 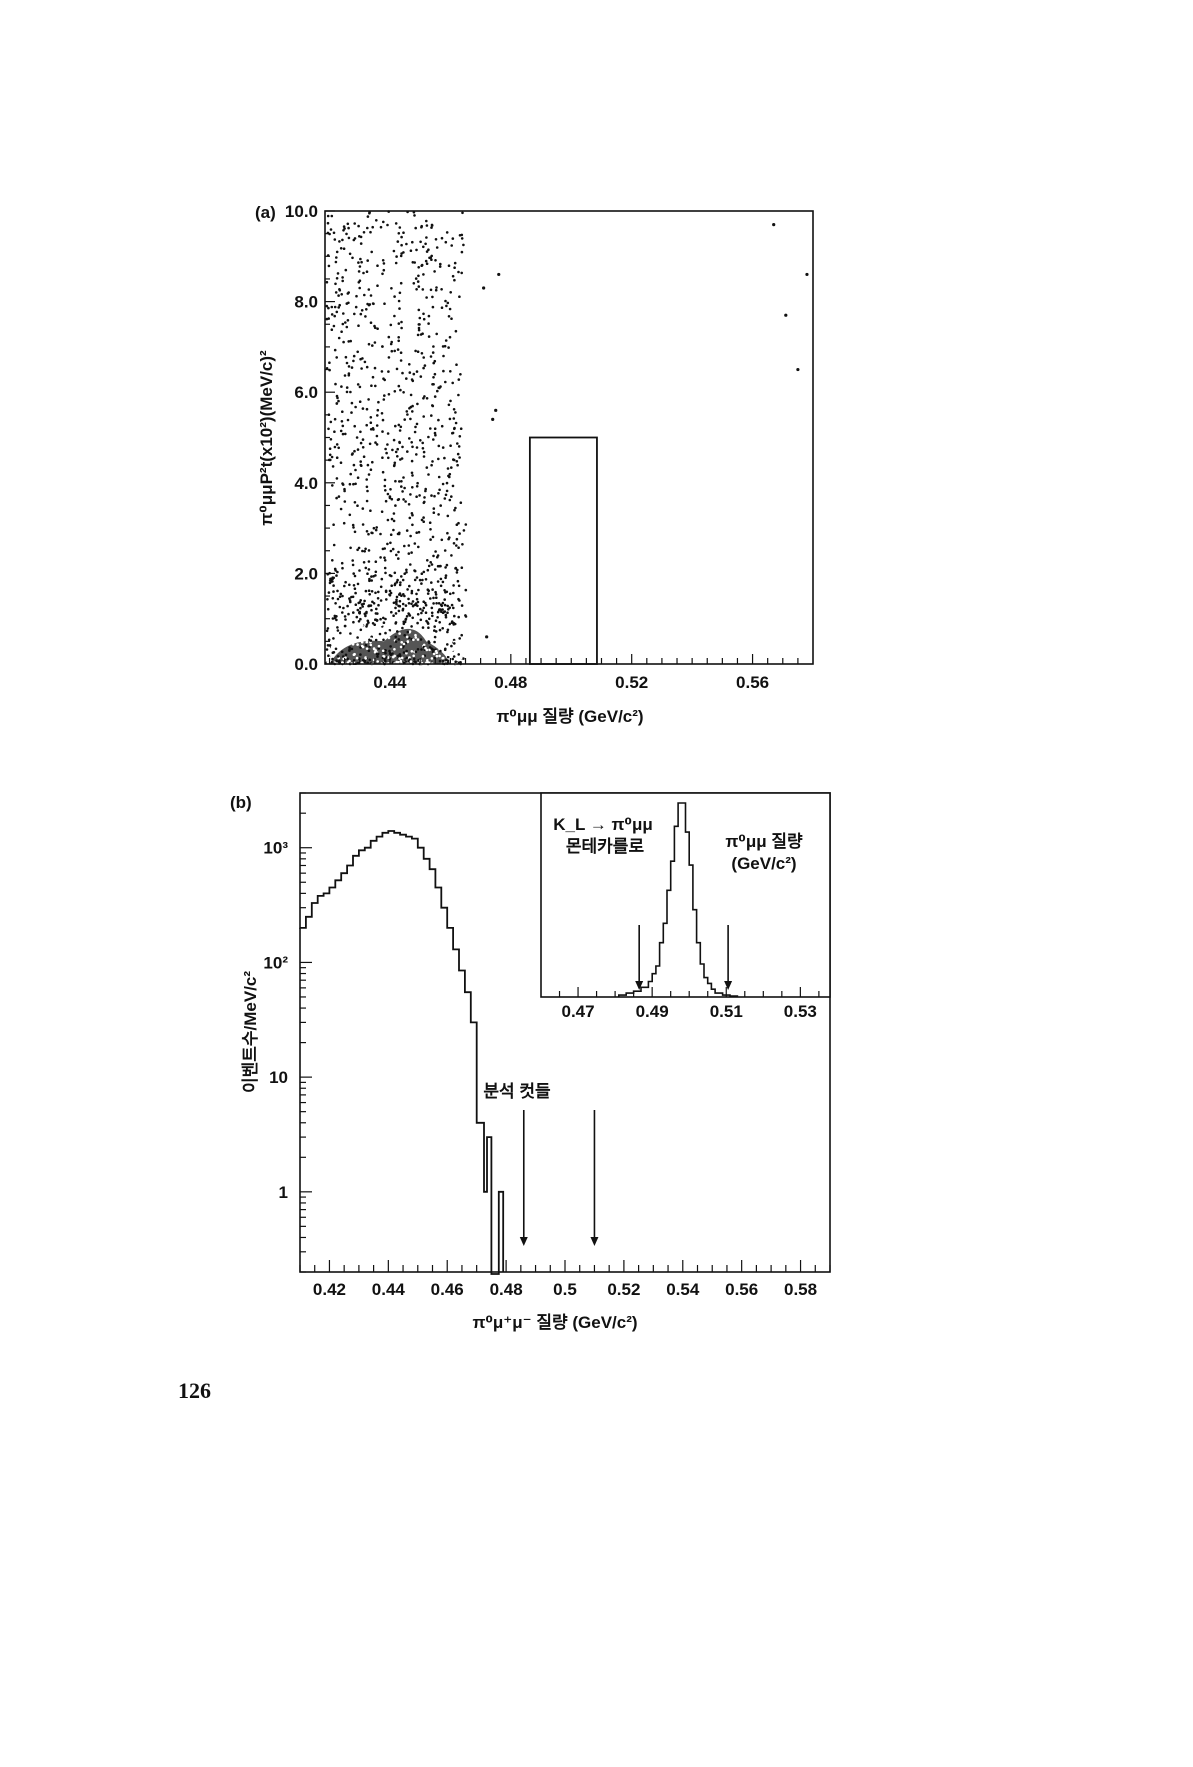 I want to click on histogram-line, so click(x=402, y=1052).